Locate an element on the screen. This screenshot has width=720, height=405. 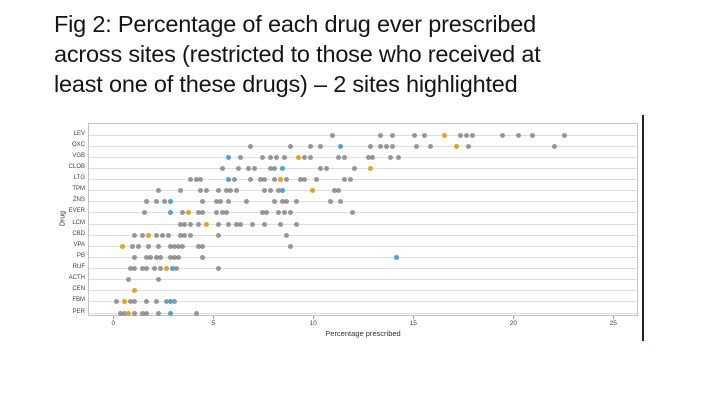
y-axis-label-lcm: LCM is located at coordinates (78, 222).